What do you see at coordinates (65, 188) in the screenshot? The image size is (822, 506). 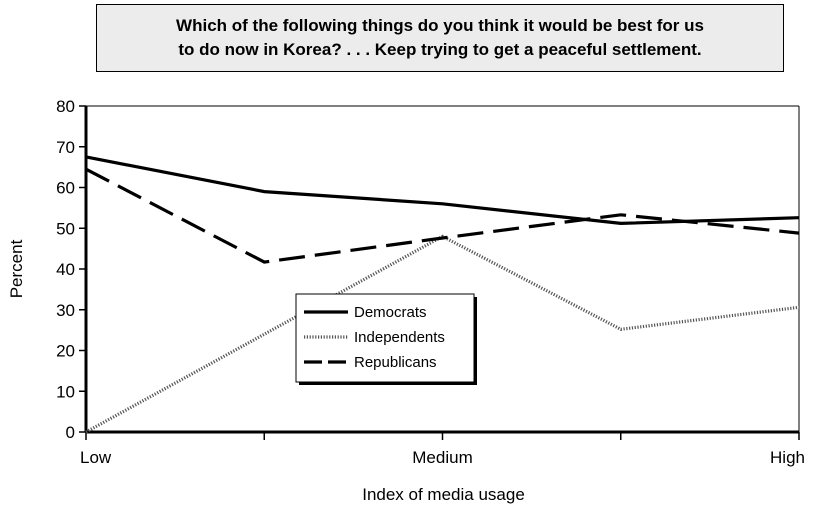 I see `y-tick-label: 60` at bounding box center [65, 188].